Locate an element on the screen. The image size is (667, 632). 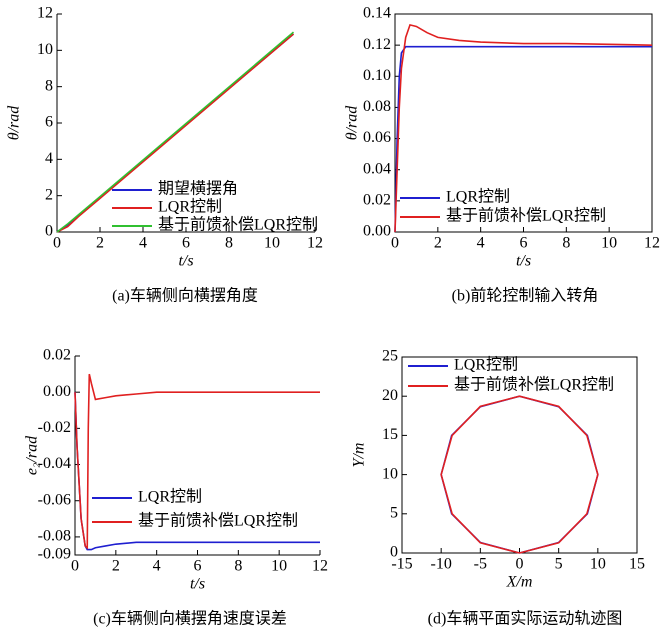
x-tick-label: -15 is located at coordinates (401, 564).